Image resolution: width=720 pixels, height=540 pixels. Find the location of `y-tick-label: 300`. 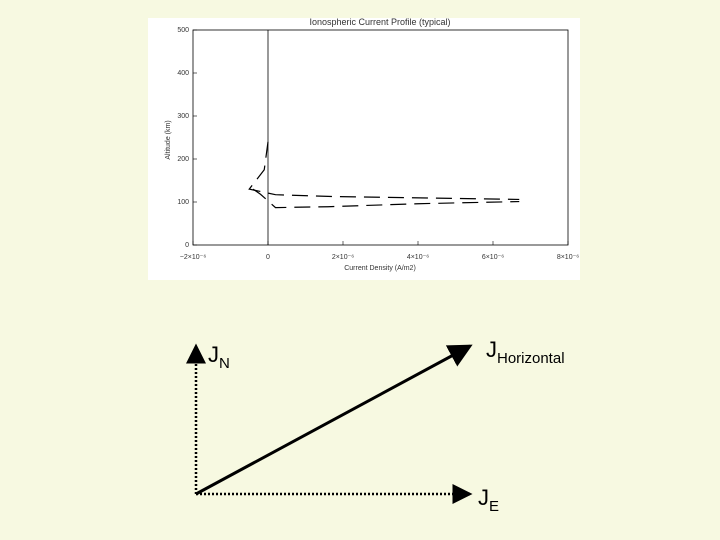

y-tick-label: 300 is located at coordinates (183, 116).